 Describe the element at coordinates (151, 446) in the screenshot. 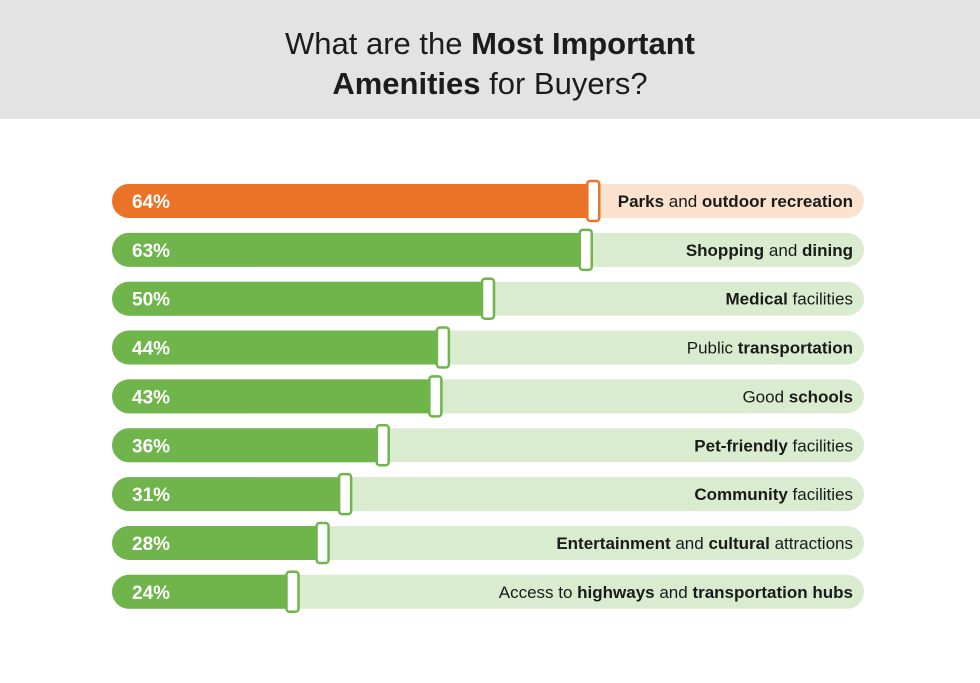

I see `value-label: 36%` at that location.